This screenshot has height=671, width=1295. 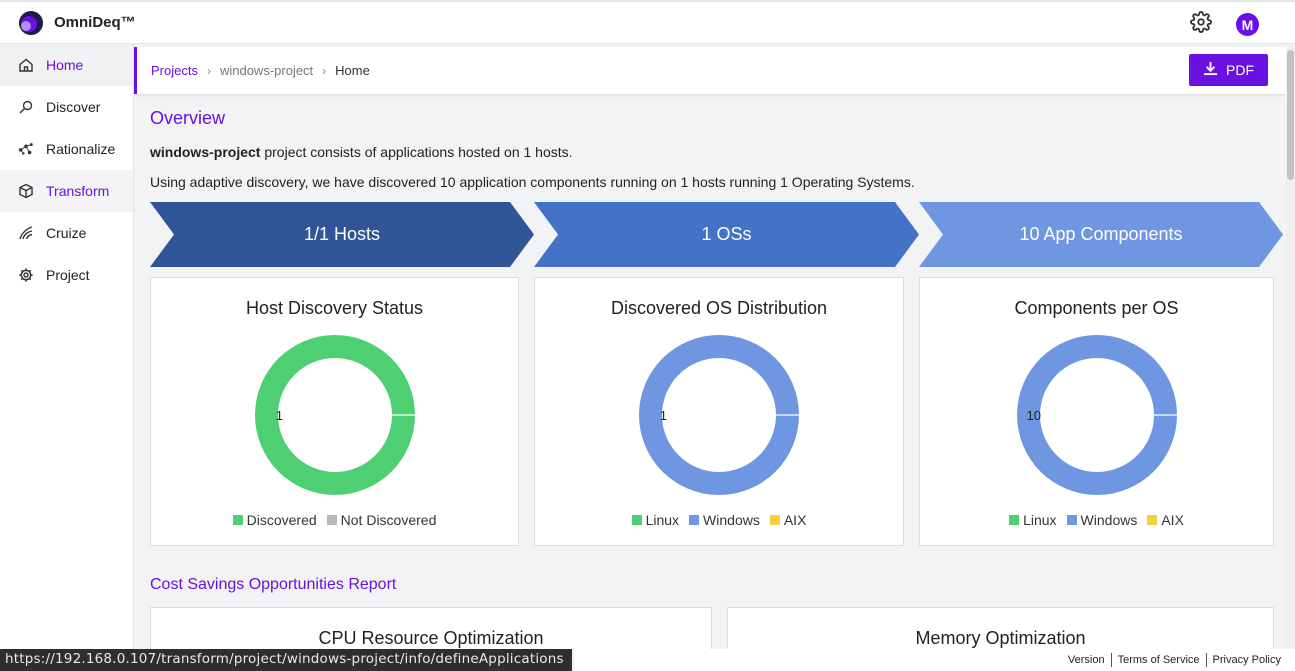 I want to click on legend-label: Not Discovered, so click(x=388, y=520).